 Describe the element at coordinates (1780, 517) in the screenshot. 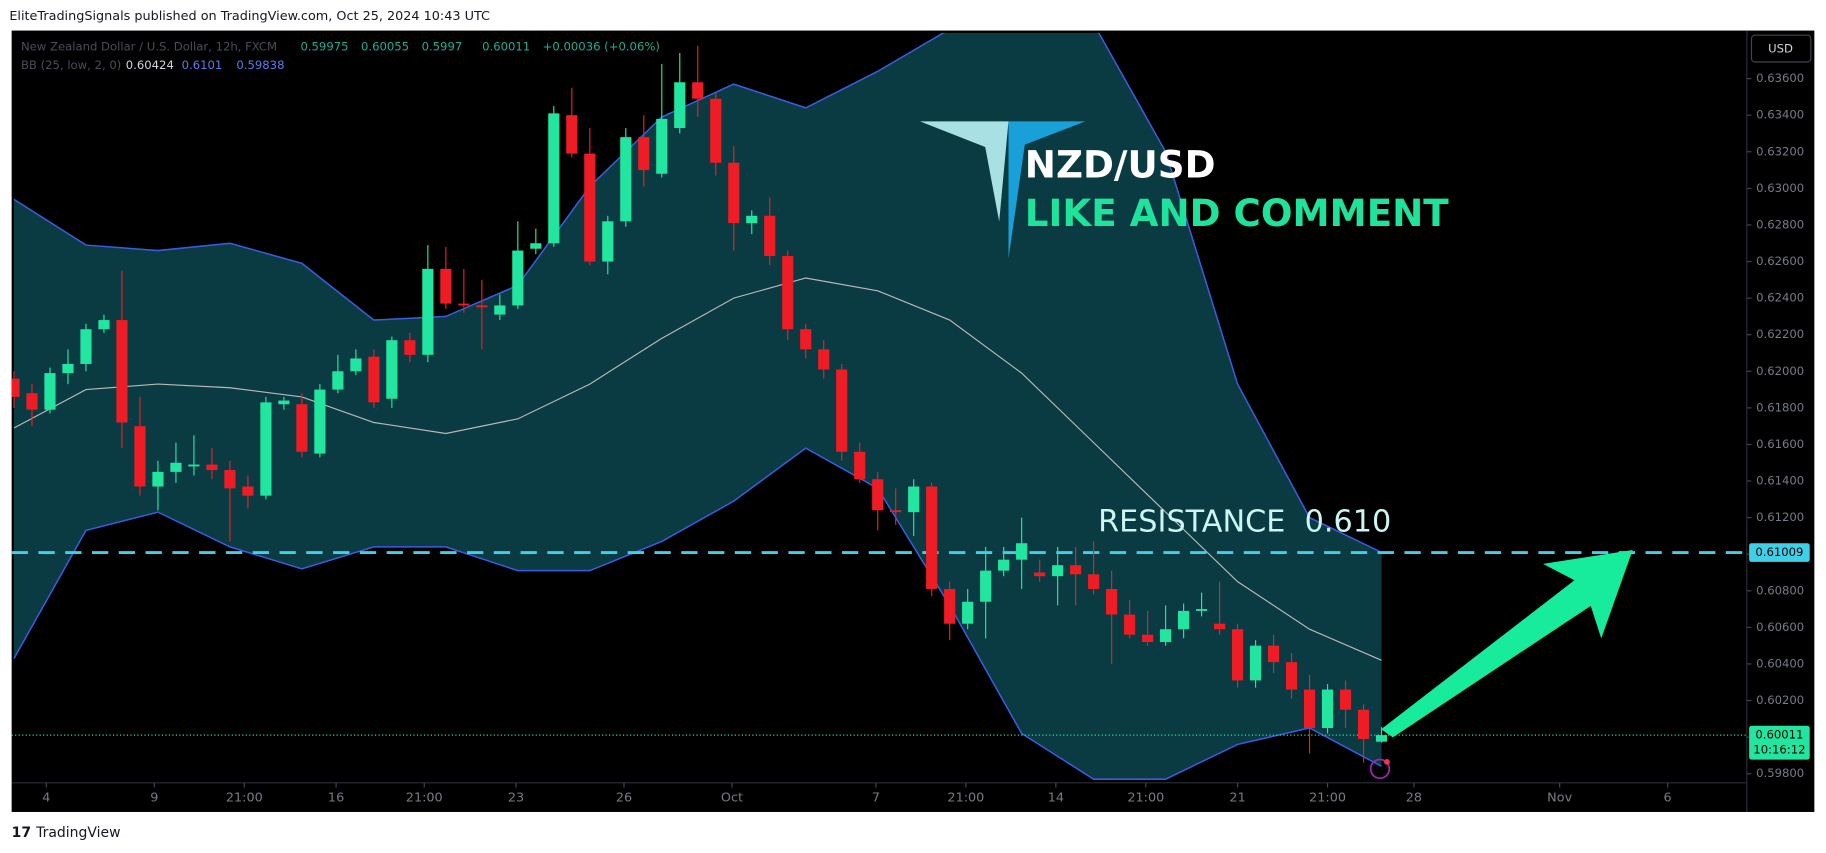

I see `y-tick-label: 0.61200` at that location.